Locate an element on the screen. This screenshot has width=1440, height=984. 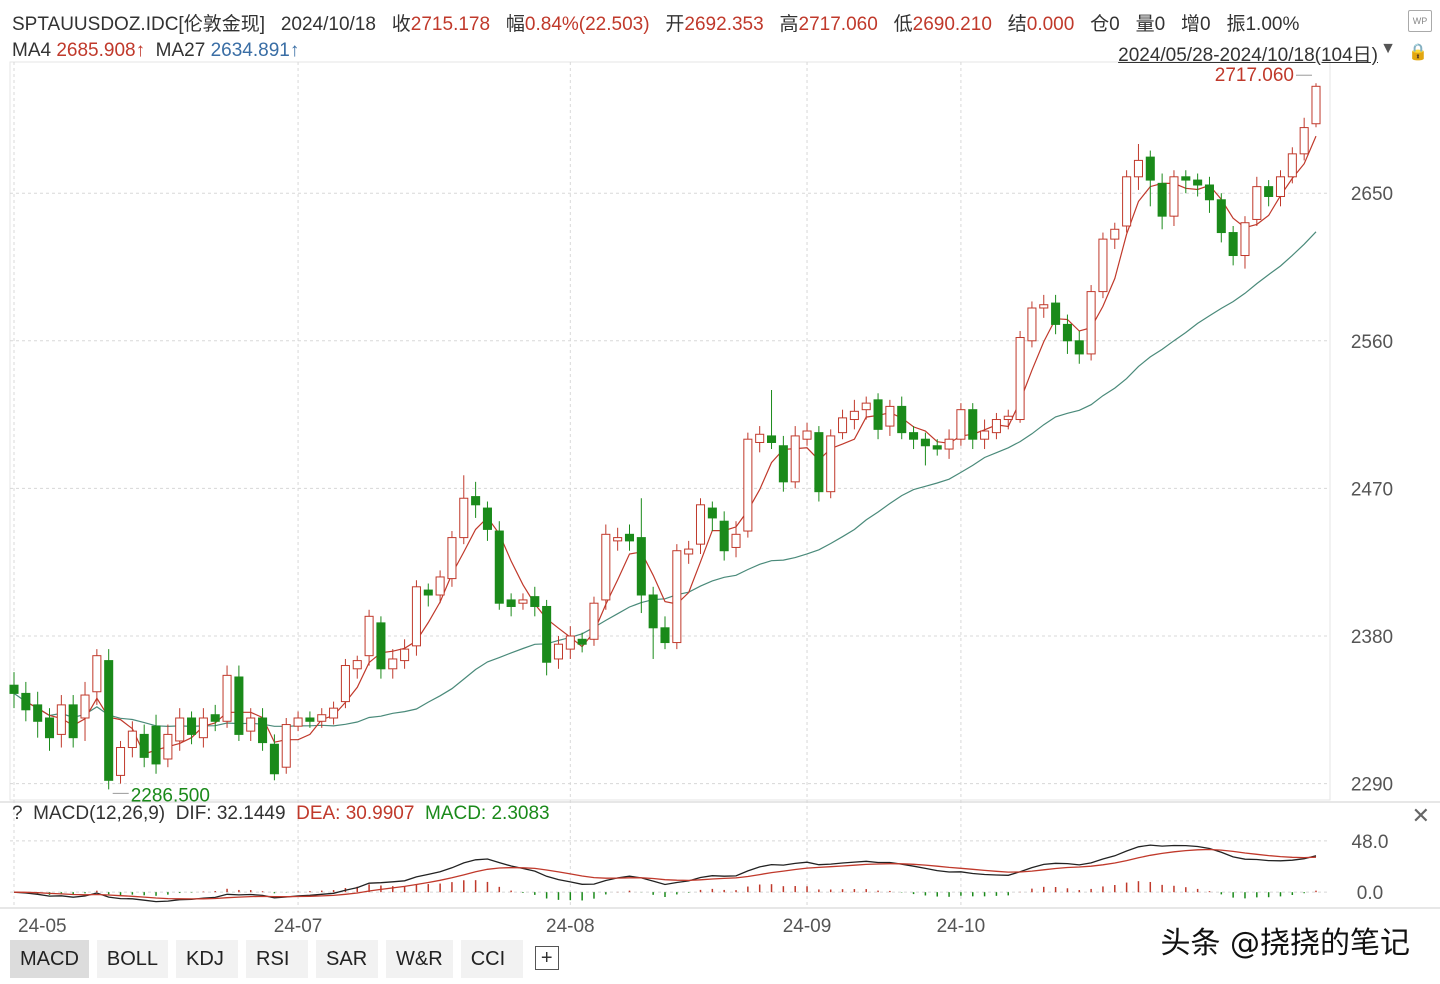
ma4-label: MA4 is located at coordinates (32, 50).